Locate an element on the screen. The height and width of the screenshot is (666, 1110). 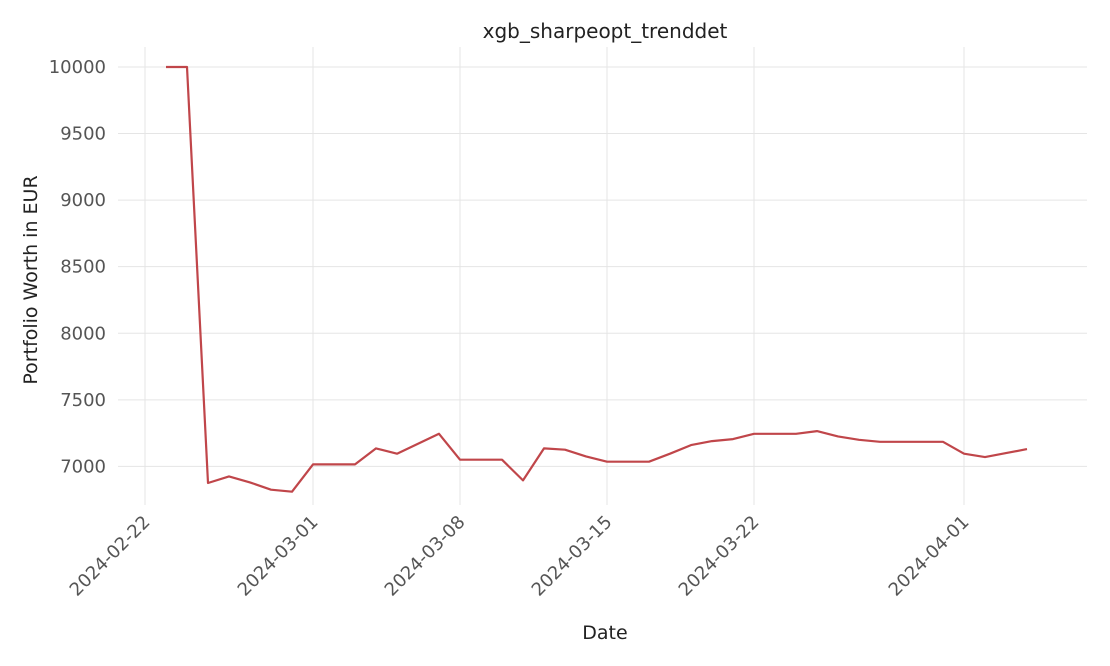
y-tick-label: 7500 is located at coordinates (83, 400).